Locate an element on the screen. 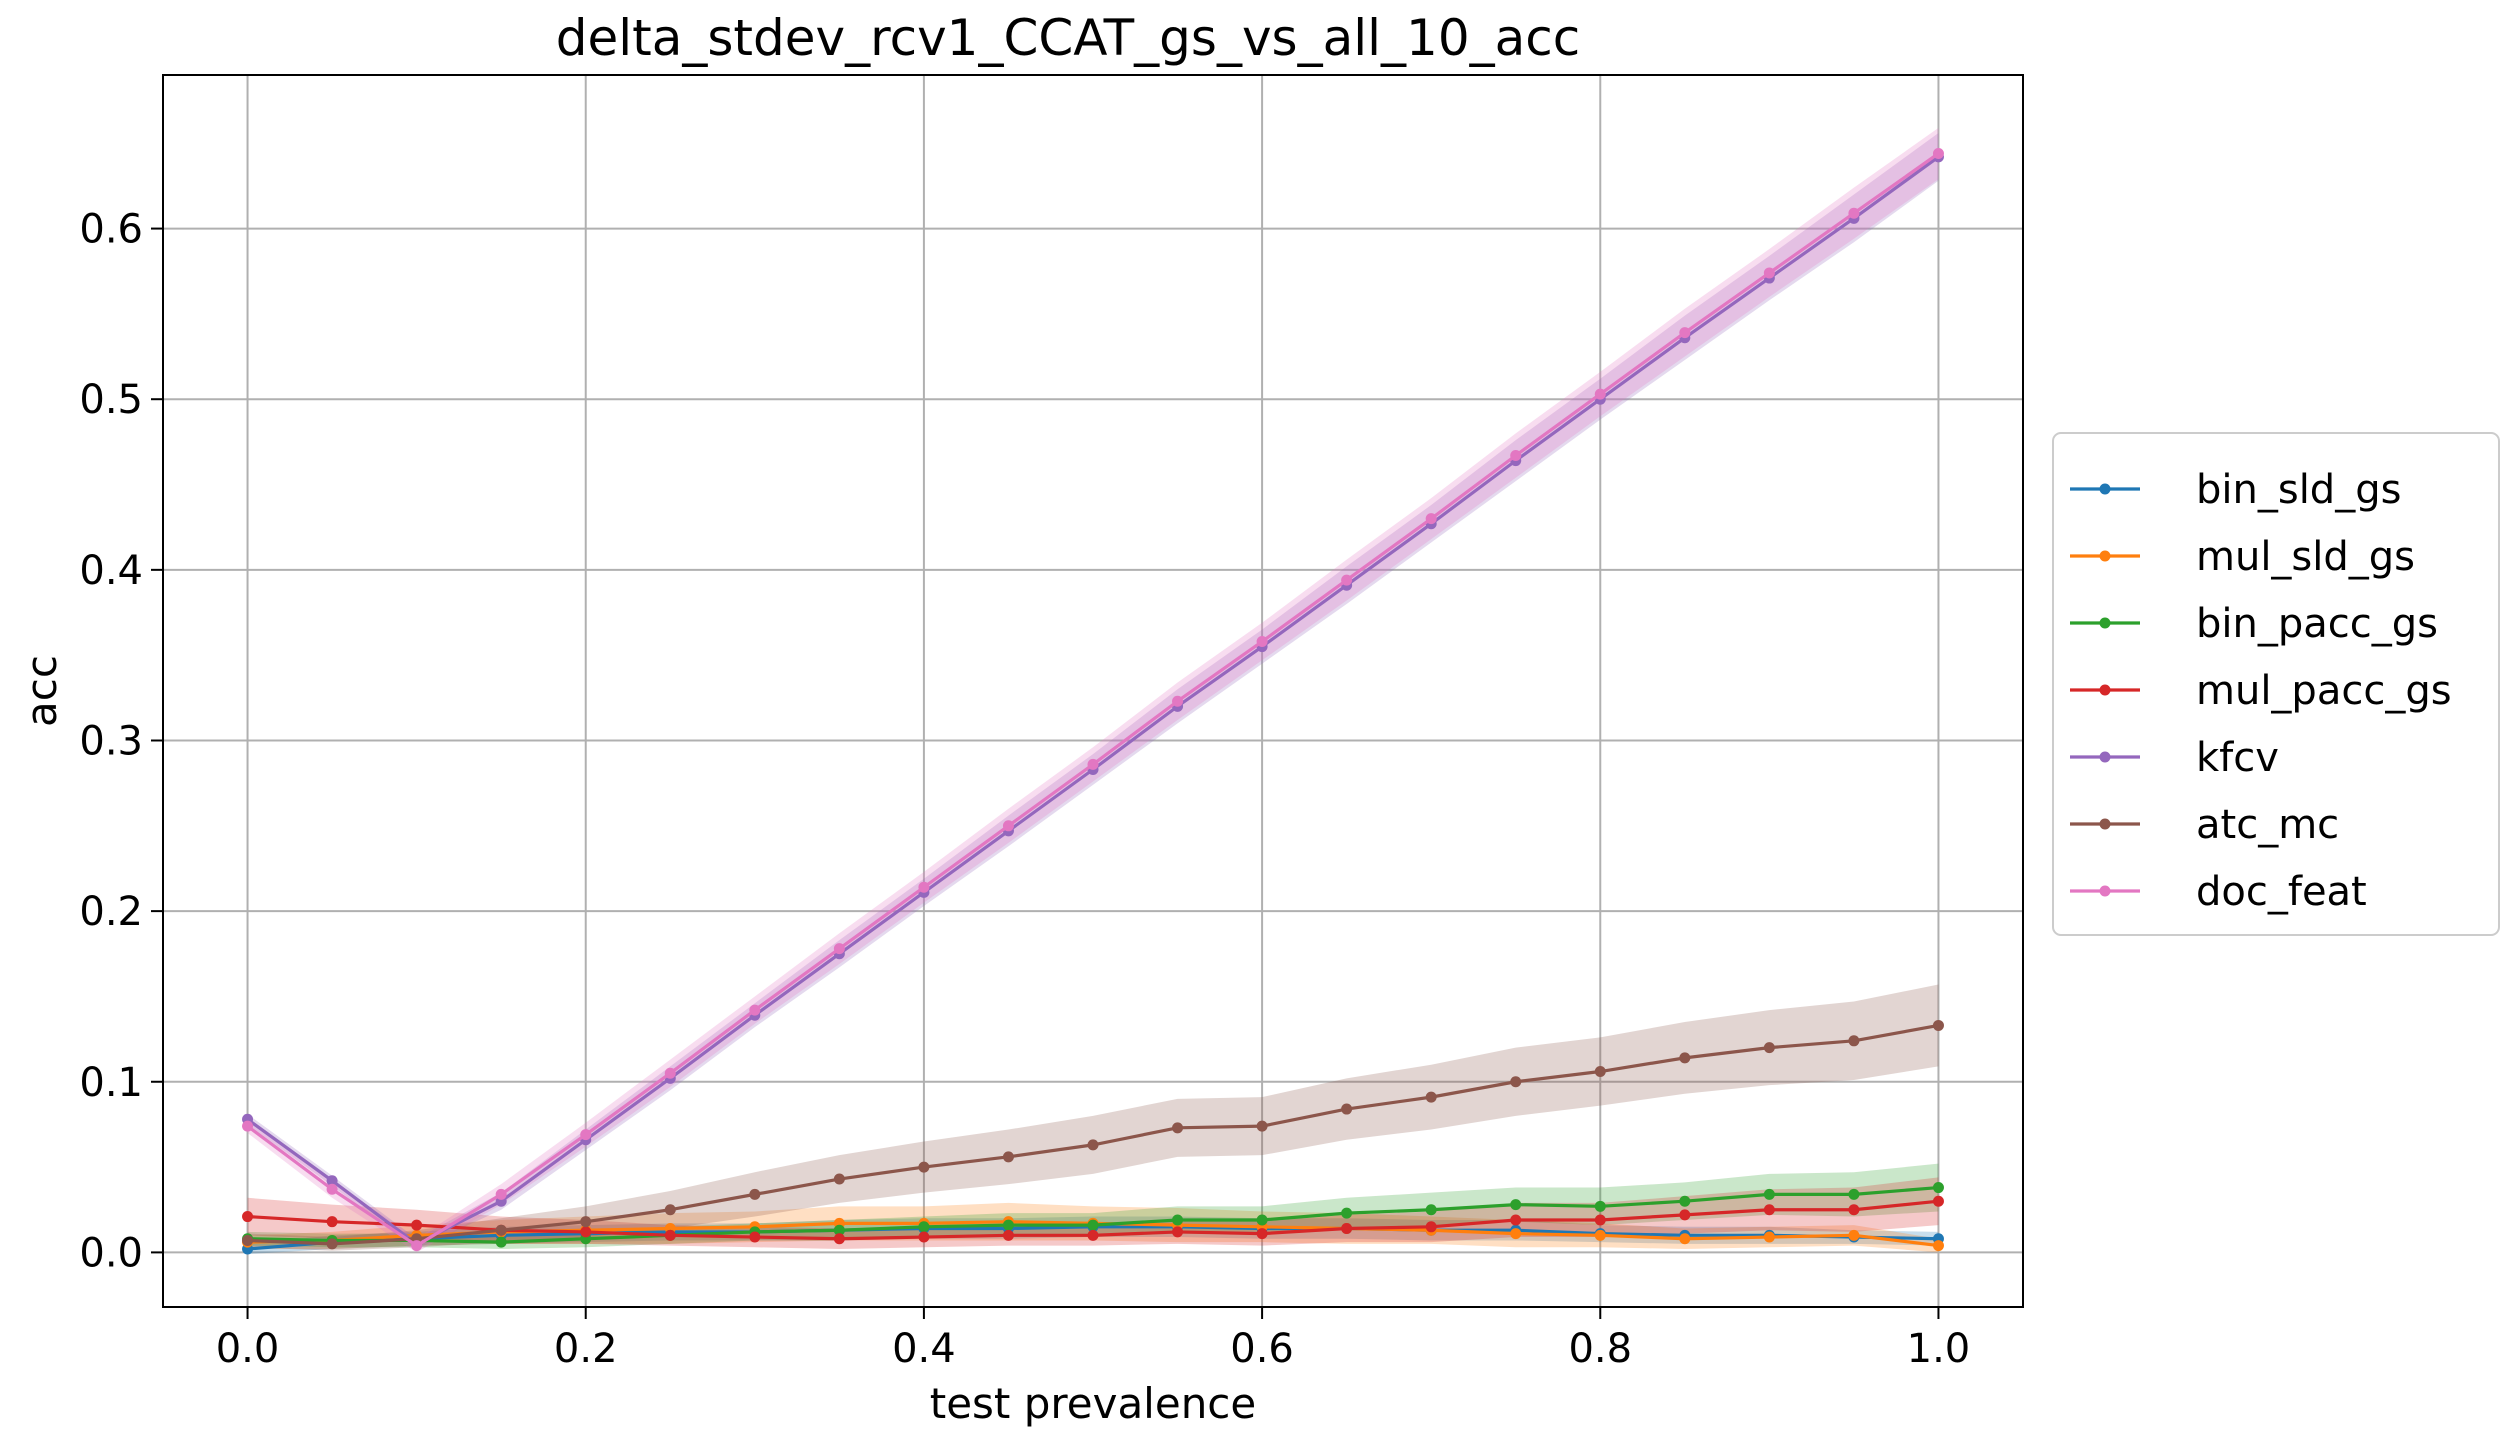 This screenshot has height=1446, width=2510. y-tick-label: 0.4 is located at coordinates (111, 571).